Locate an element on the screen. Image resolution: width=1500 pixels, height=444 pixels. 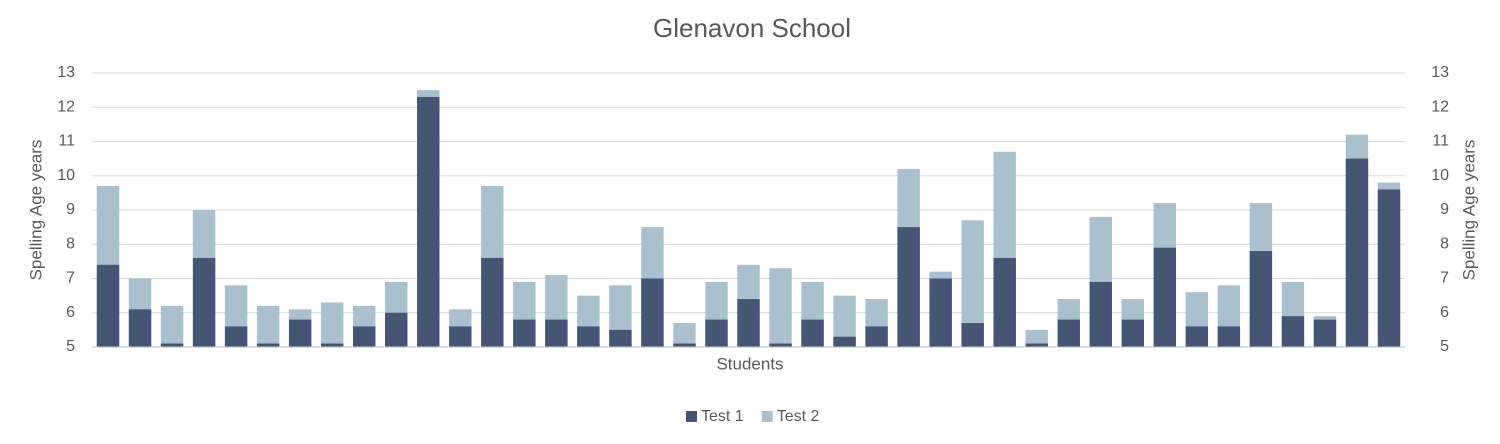
y2-tick-label: 7 is located at coordinates (1444, 278).